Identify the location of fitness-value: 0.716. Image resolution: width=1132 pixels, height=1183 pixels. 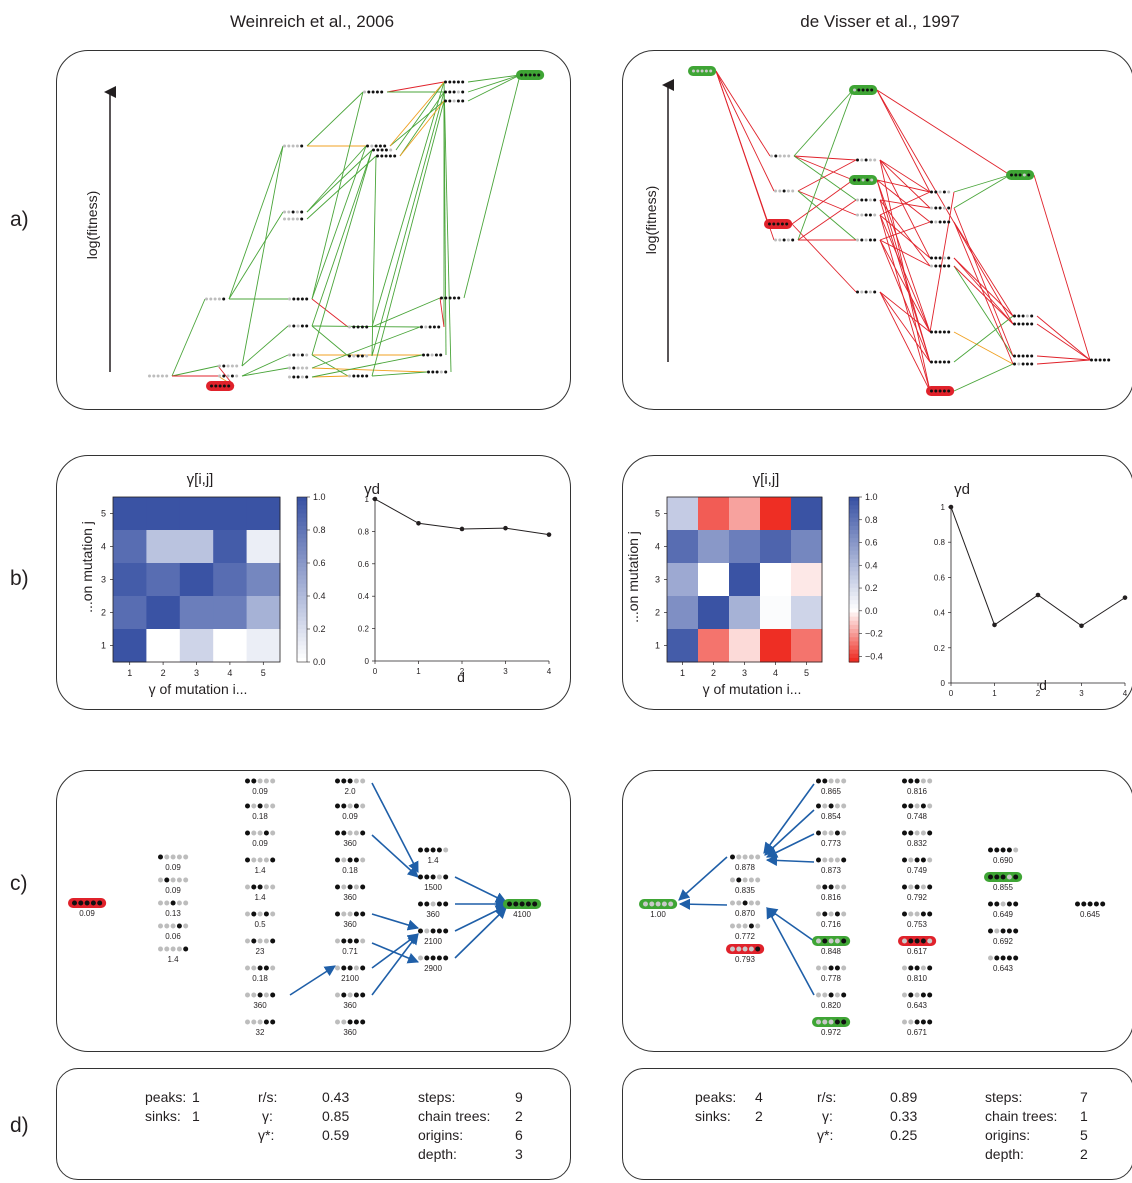
(831, 924).